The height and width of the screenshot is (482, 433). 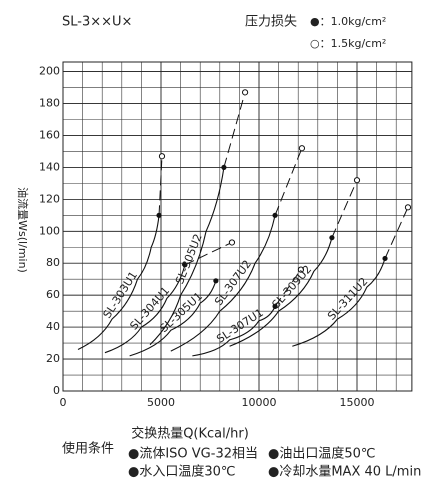 What do you see at coordinates (49, 166) in the screenshot?
I see `y-tick-label: 140` at bounding box center [49, 166].